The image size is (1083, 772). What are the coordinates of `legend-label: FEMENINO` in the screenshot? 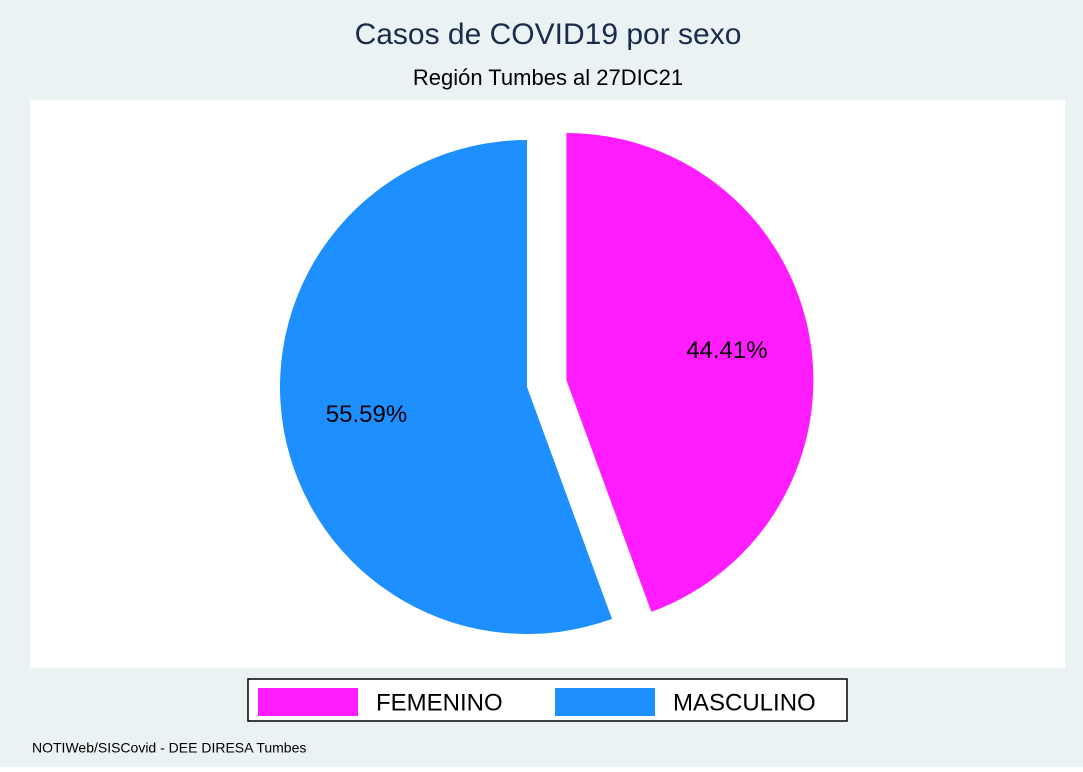 It's located at (439, 702).